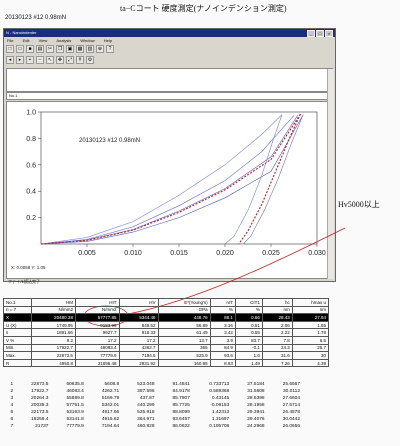  Describe the element at coordinates (184, 332) in the screenshot. I see `table-cell: 61.49` at that location.